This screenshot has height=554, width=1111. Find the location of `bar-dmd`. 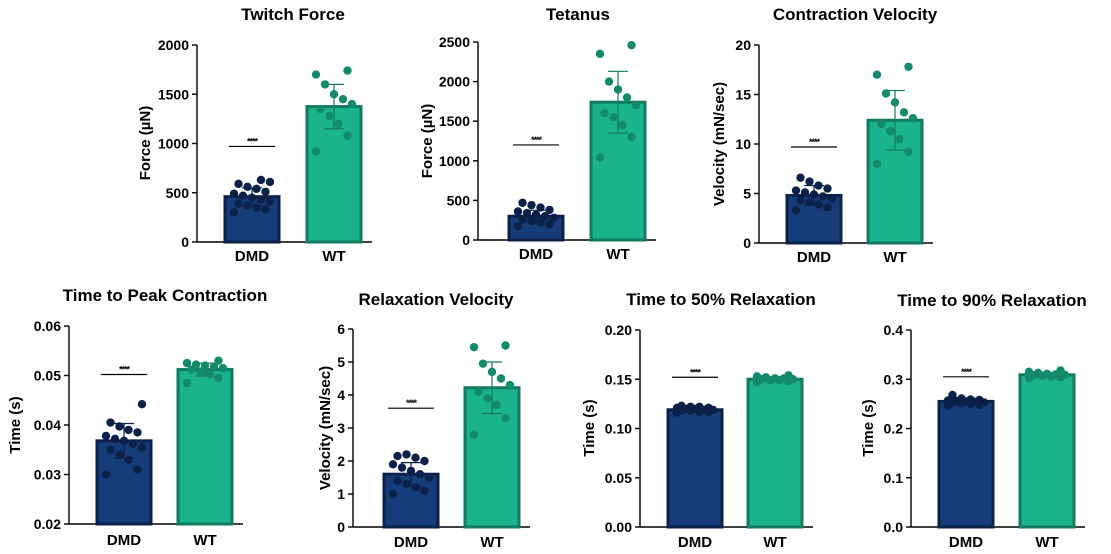

bar-dmd is located at coordinates (966, 464).